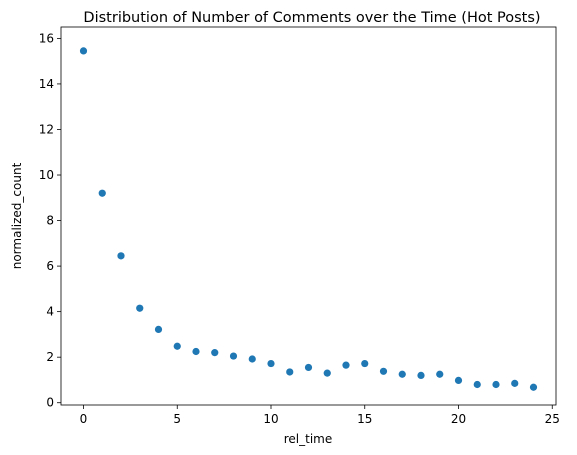  What do you see at coordinates (50, 403) in the screenshot?
I see `y-tick-label: 0` at bounding box center [50, 403].